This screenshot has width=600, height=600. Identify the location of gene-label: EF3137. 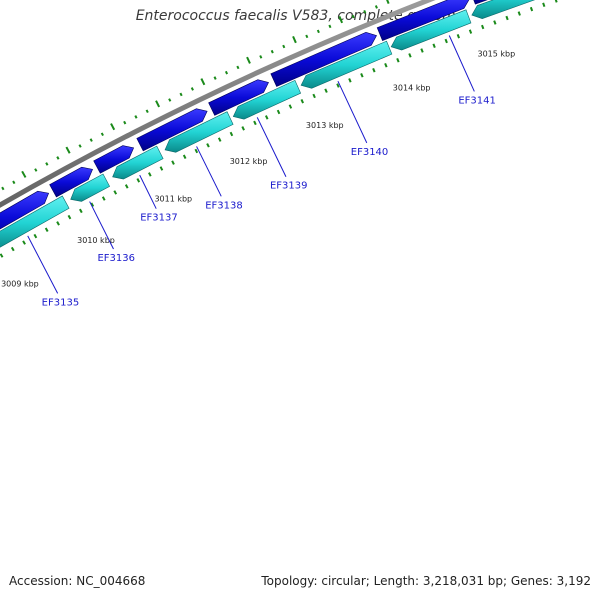
(159, 218).